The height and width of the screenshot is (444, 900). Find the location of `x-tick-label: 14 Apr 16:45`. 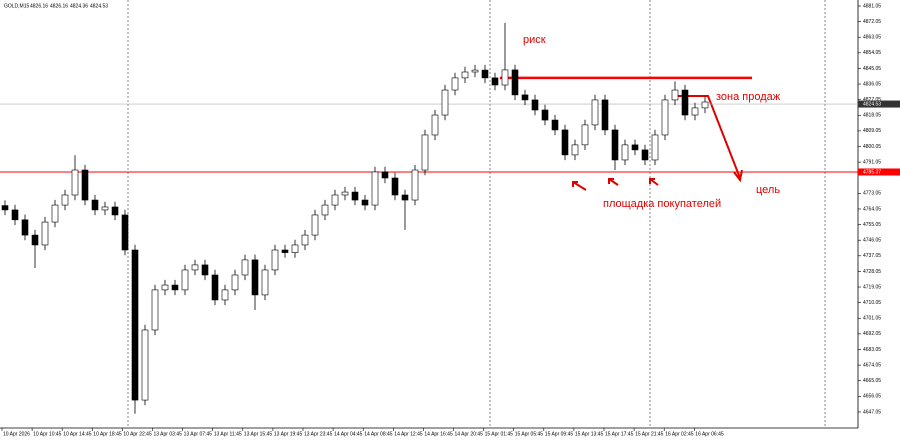

x-tick-label: 14 Apr 16:45 is located at coordinates (438, 434).